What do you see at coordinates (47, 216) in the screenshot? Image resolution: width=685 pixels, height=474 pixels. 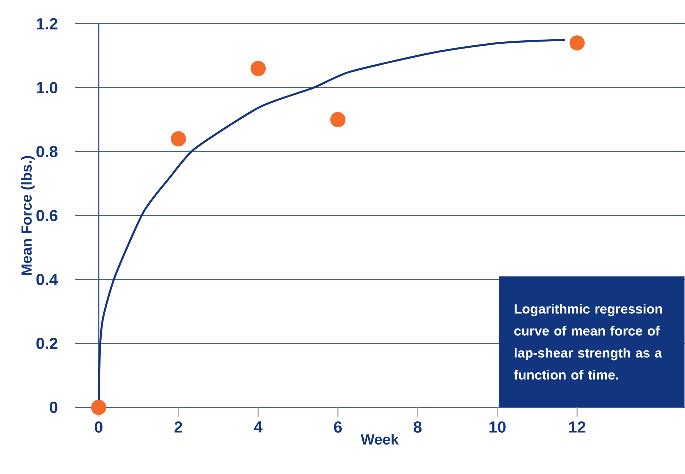 I see `y-tick-label: 0.6` at bounding box center [47, 216].